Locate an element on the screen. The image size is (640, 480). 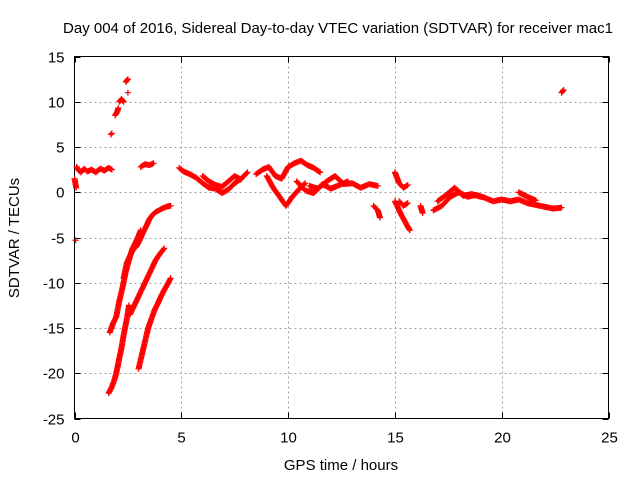
x-tick-label: 25 is located at coordinates (609, 438).